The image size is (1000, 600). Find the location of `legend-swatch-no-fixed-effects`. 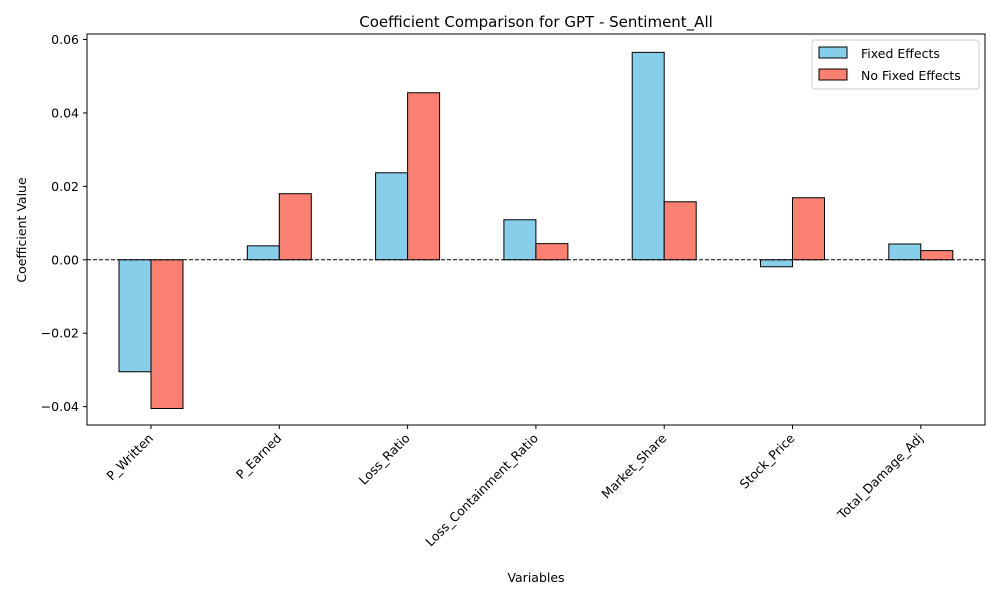

legend-swatch-no-fixed-effects is located at coordinates (833, 74).